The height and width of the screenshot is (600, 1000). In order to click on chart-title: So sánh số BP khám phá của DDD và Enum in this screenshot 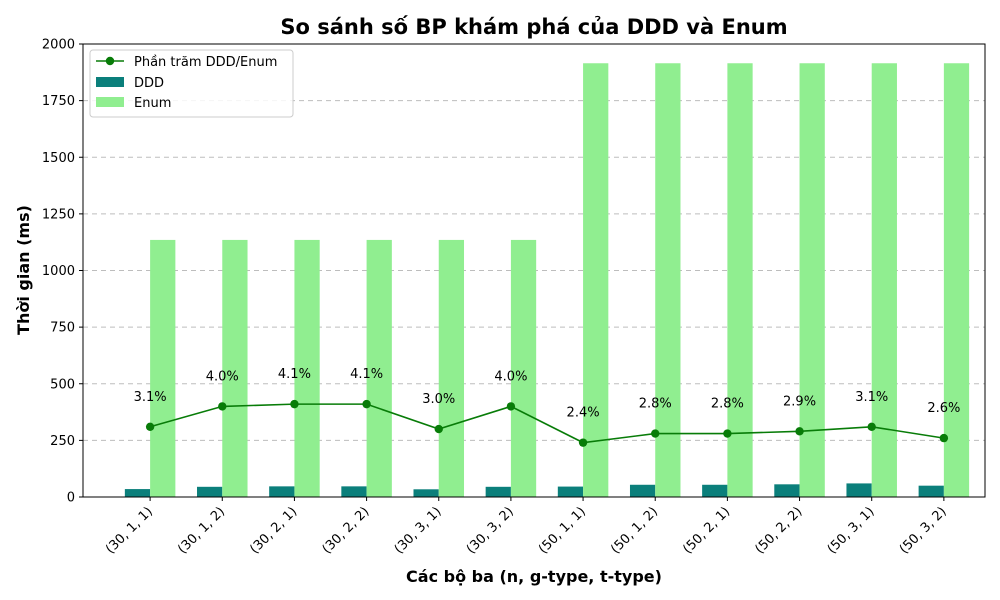, I will do `click(533, 27)`.